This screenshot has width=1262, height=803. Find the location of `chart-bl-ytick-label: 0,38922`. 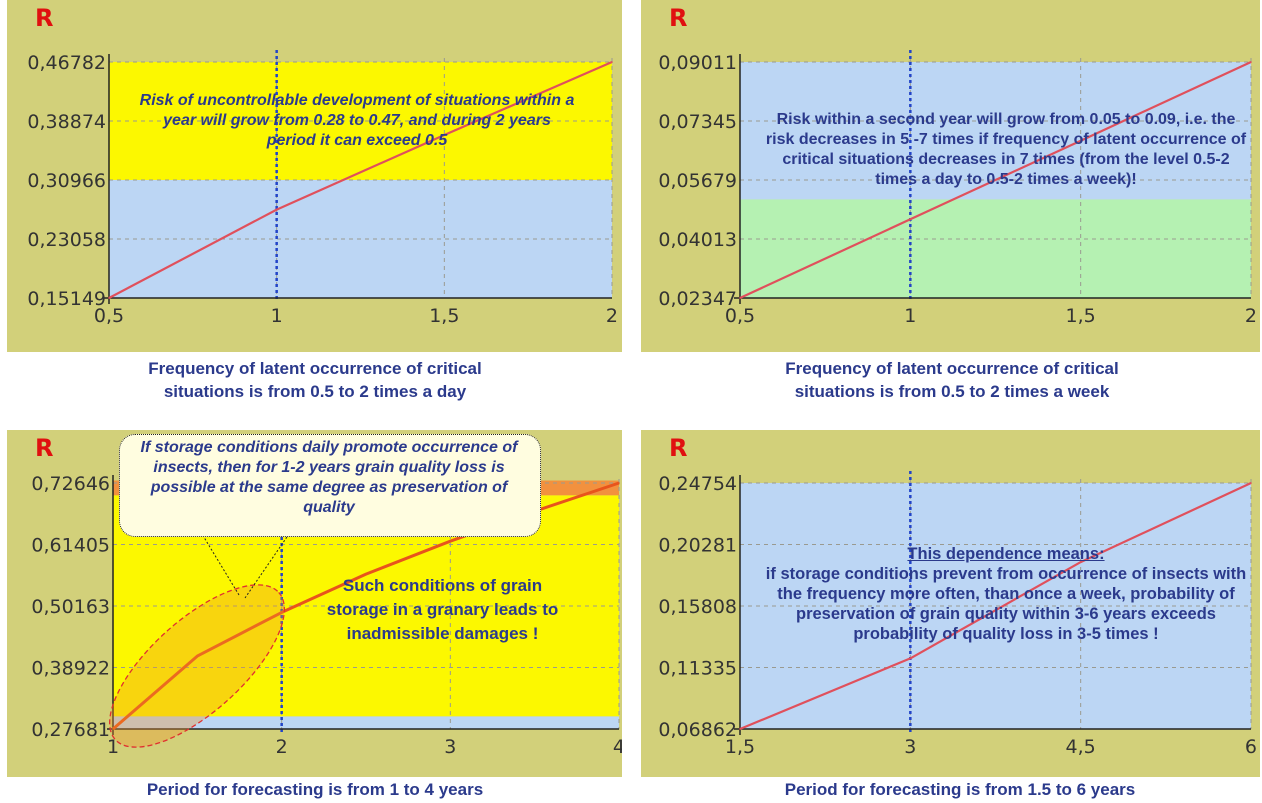

chart-bl-ytick-label: 0,38922 is located at coordinates (70, 669).